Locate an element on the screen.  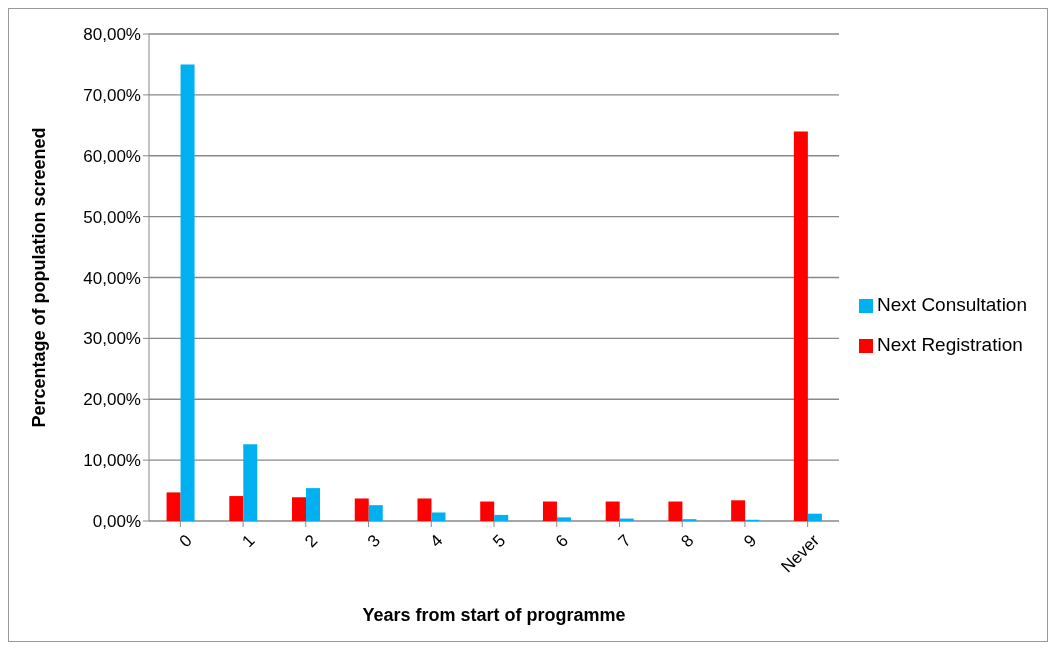
y-tick-label: 30,00% is located at coordinates (112, 339).